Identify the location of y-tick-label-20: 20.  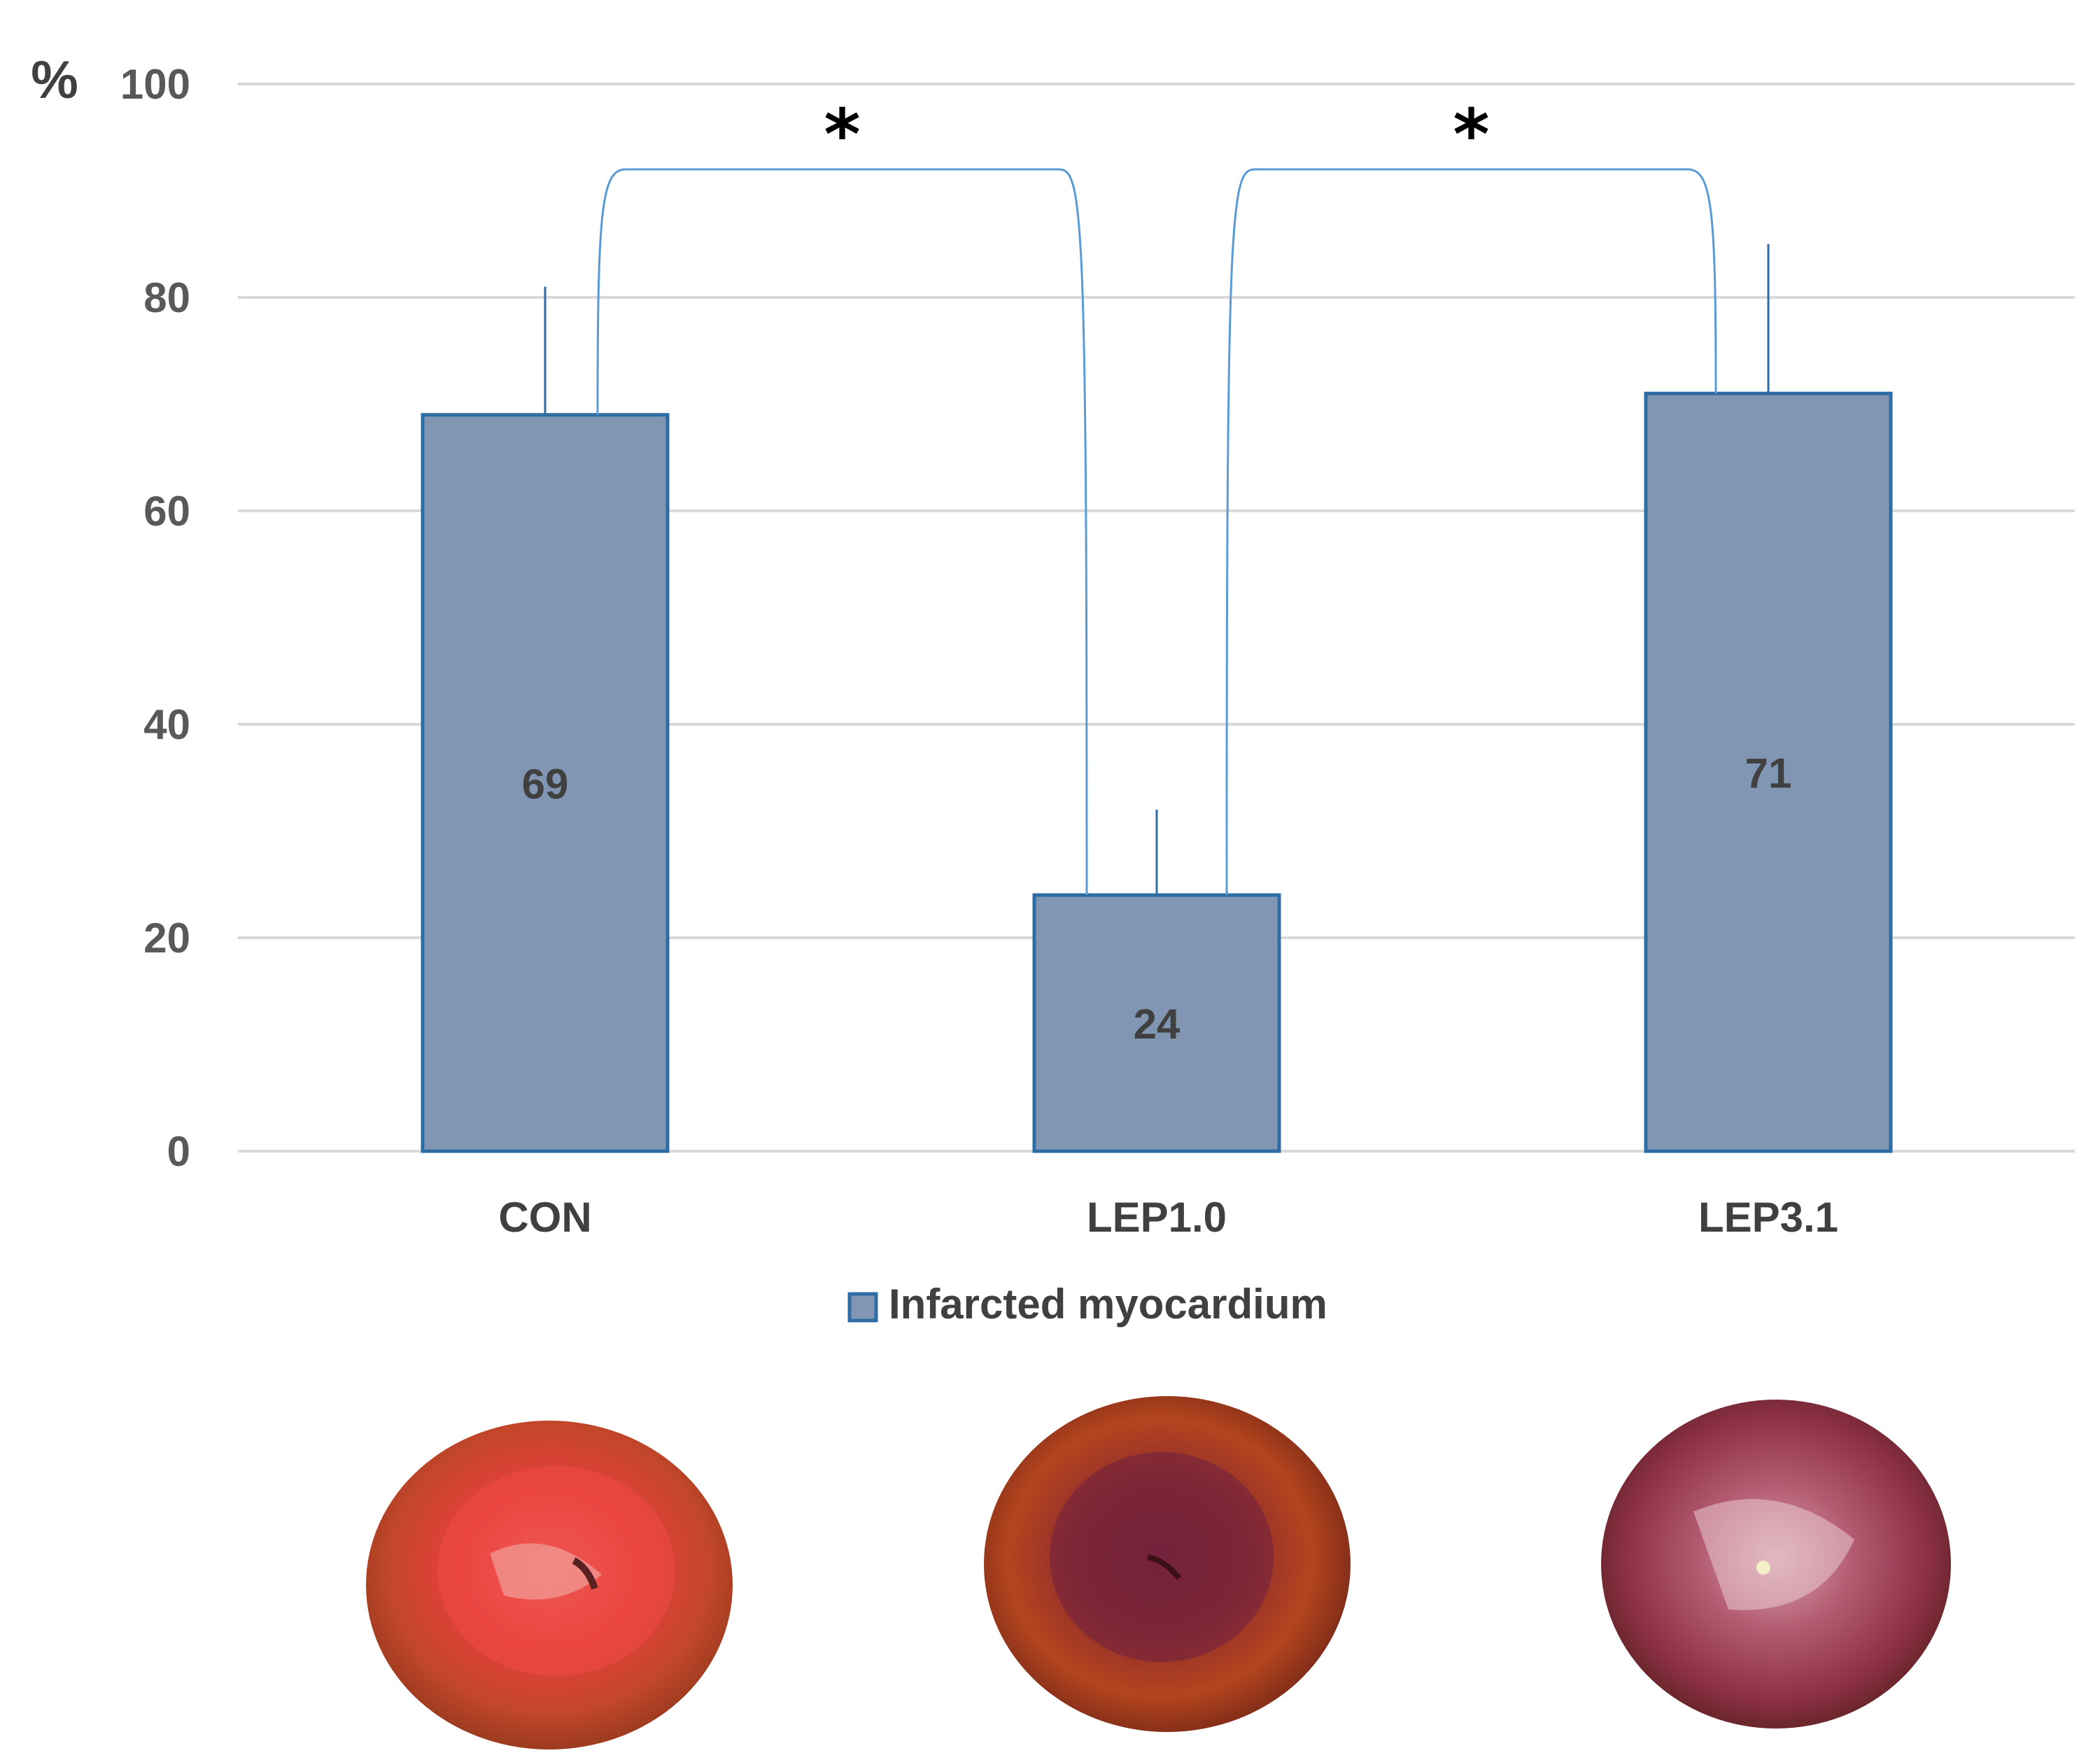
(166, 939).